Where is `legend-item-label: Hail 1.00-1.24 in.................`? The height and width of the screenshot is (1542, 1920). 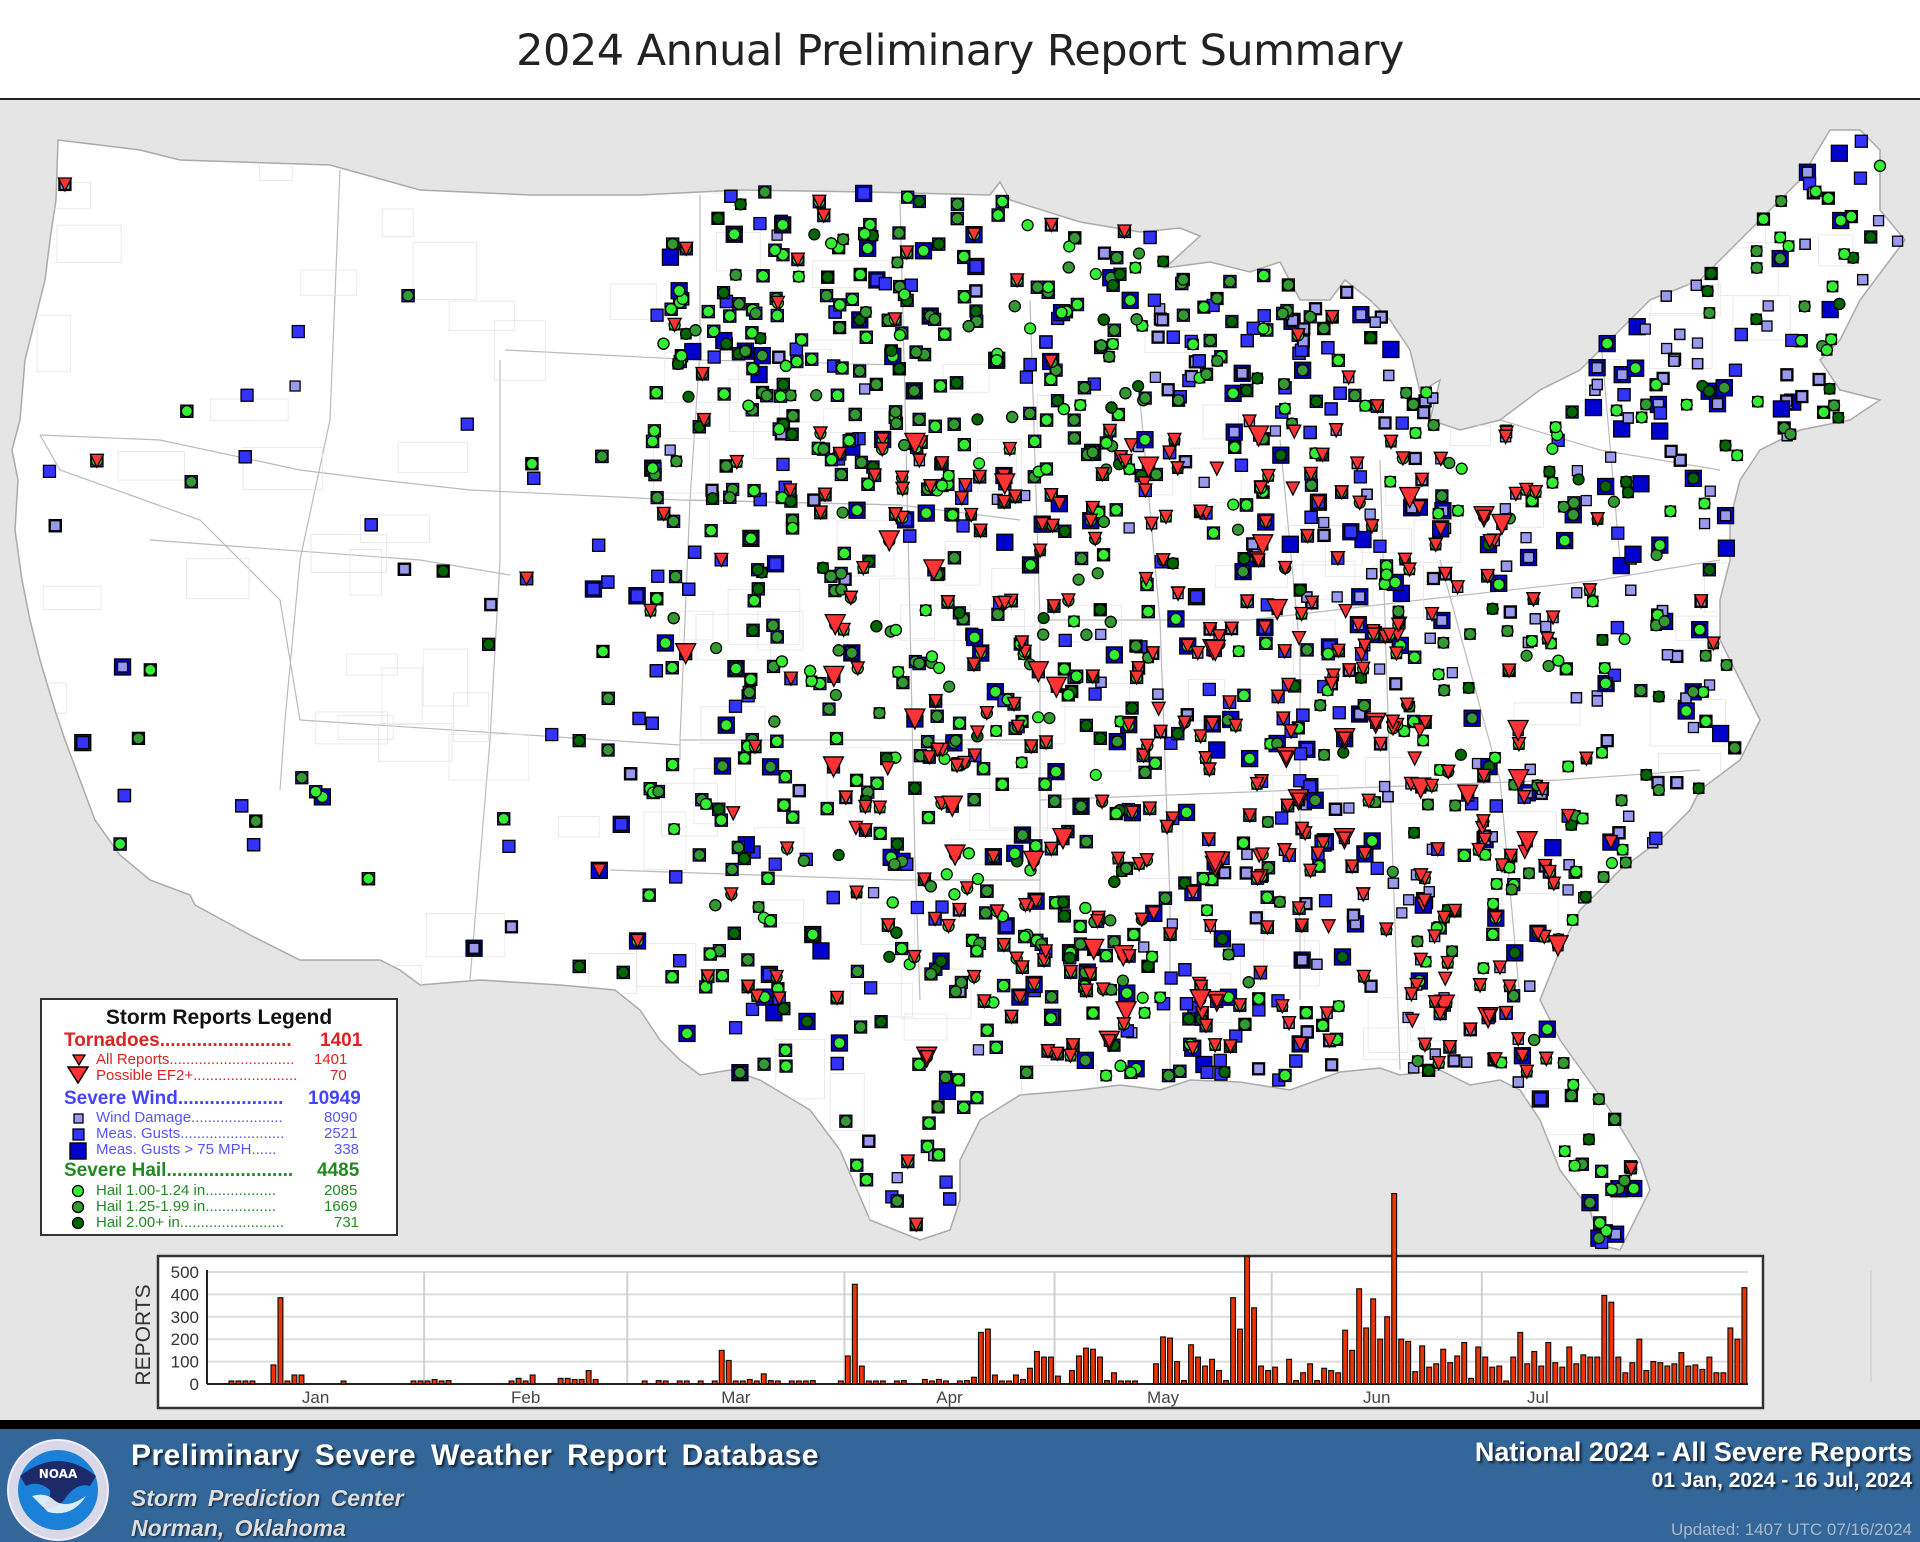
legend-item-label: Hail 1.00-1.24 in................. is located at coordinates (186, 1190).